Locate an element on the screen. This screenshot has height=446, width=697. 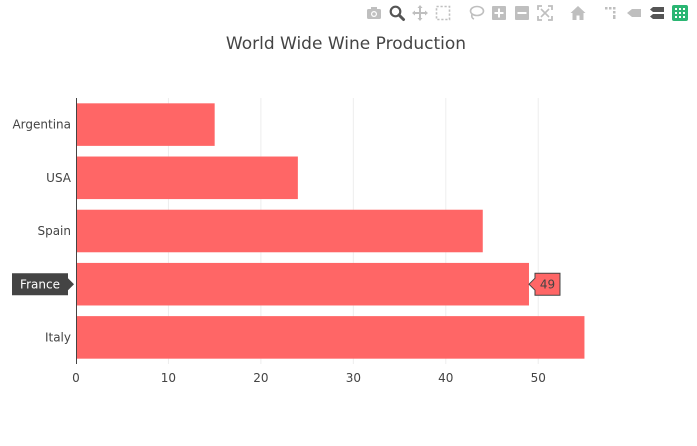
hover-closest-button is located at coordinates (634, 13).